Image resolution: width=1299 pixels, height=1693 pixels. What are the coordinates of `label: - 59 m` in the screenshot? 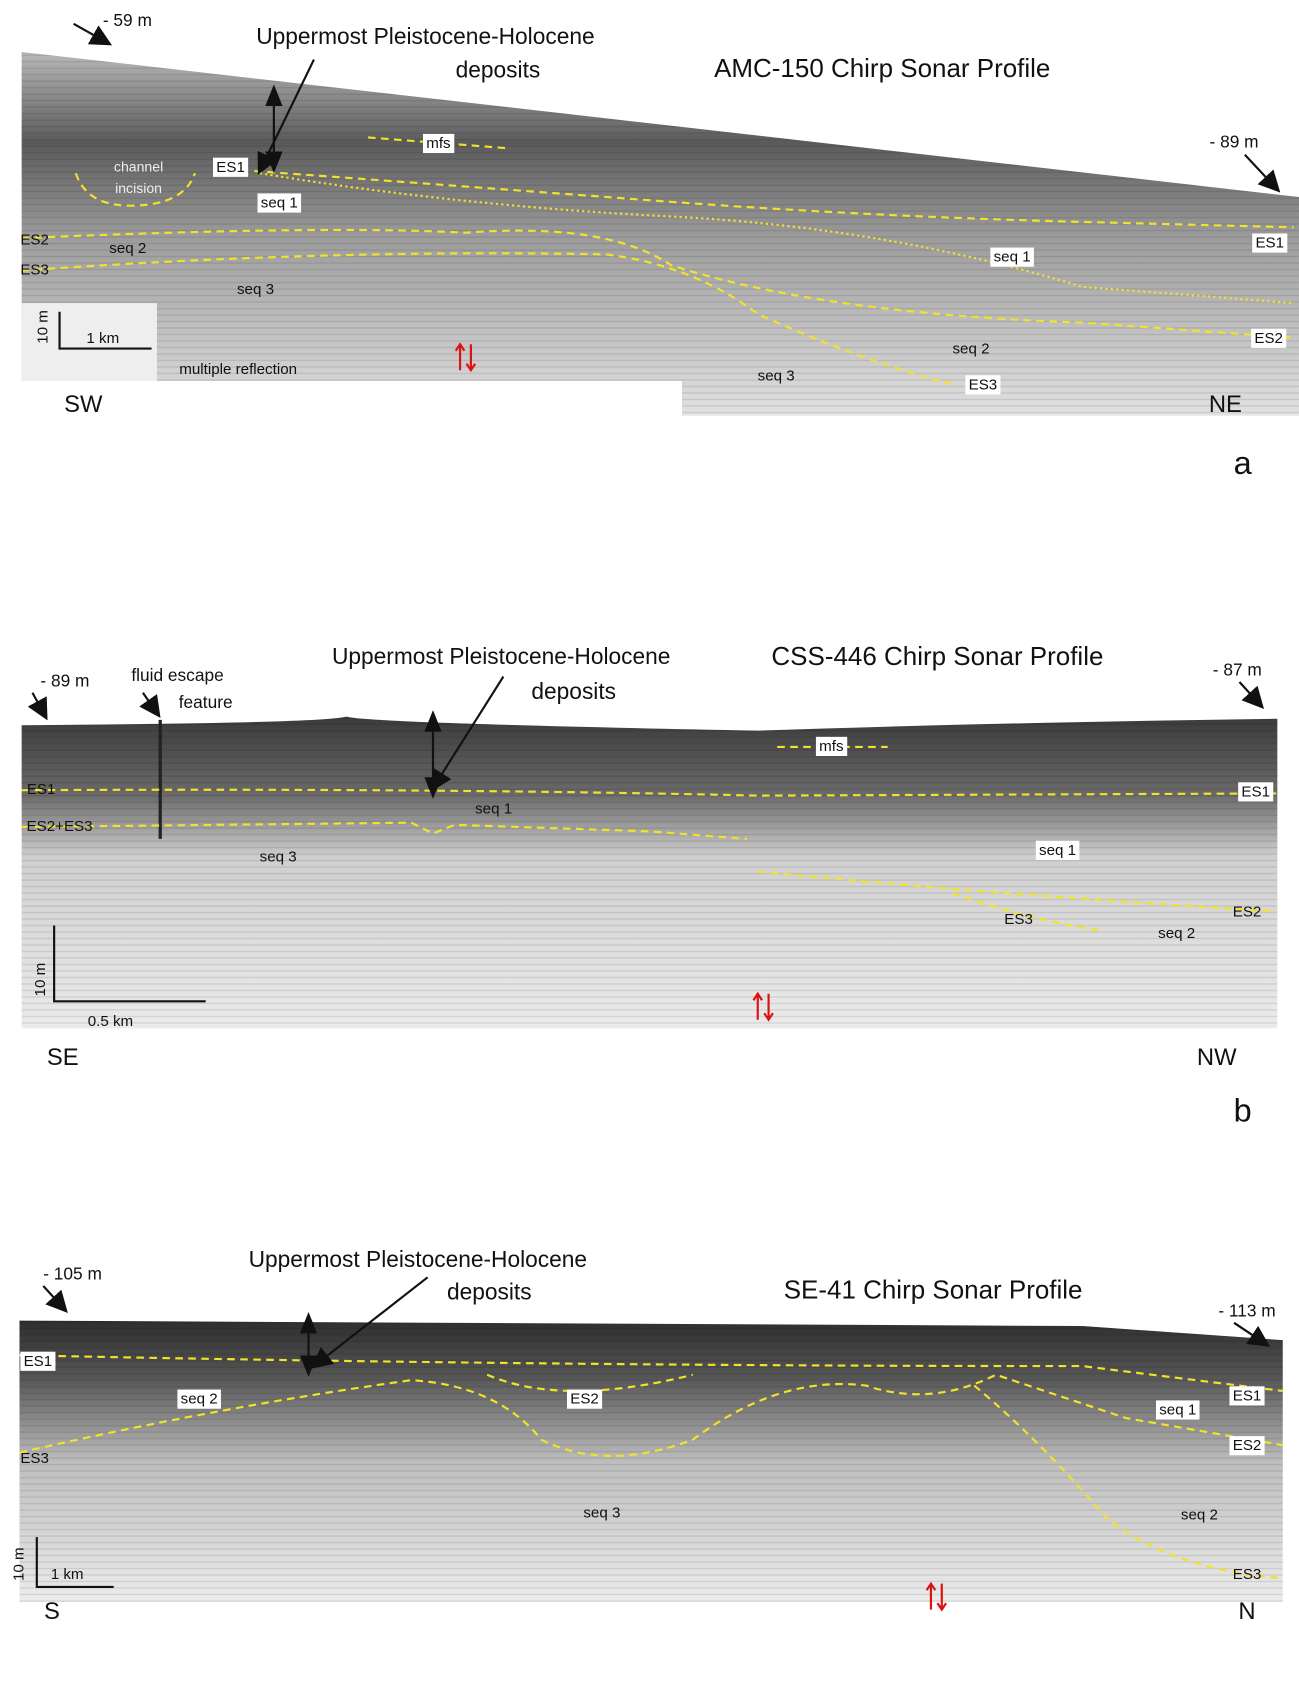 It's located at (127, 20).